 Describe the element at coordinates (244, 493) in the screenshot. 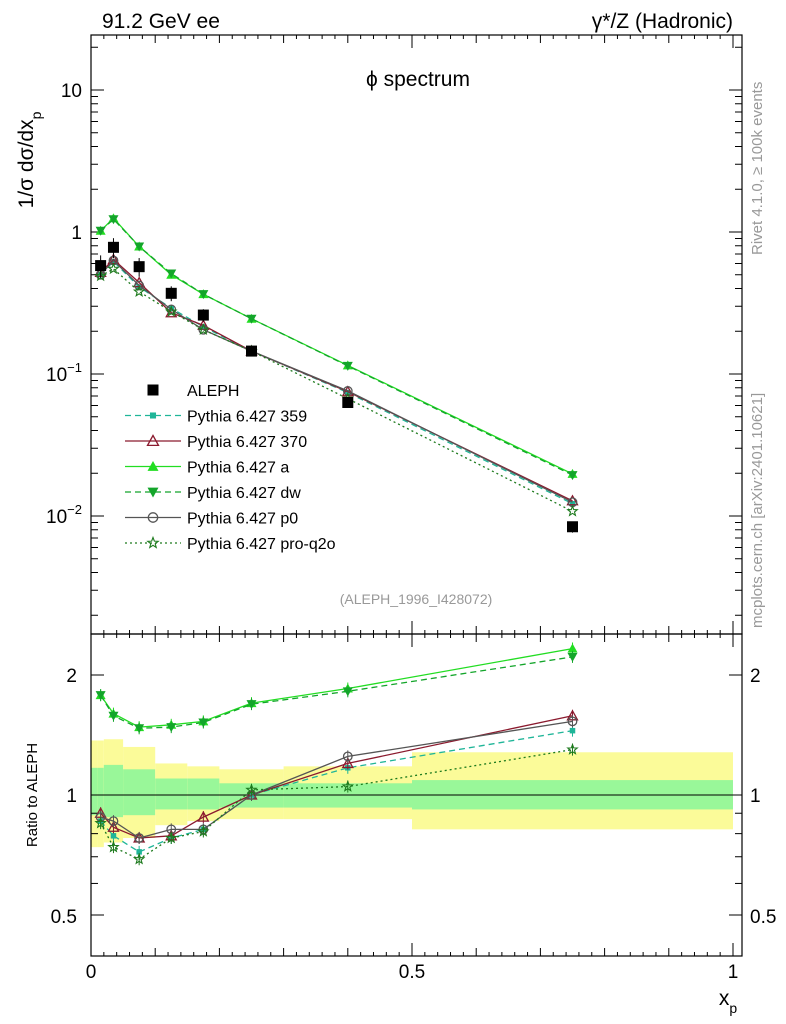

I see `legend-label: Pythia 6.427 dw` at that location.